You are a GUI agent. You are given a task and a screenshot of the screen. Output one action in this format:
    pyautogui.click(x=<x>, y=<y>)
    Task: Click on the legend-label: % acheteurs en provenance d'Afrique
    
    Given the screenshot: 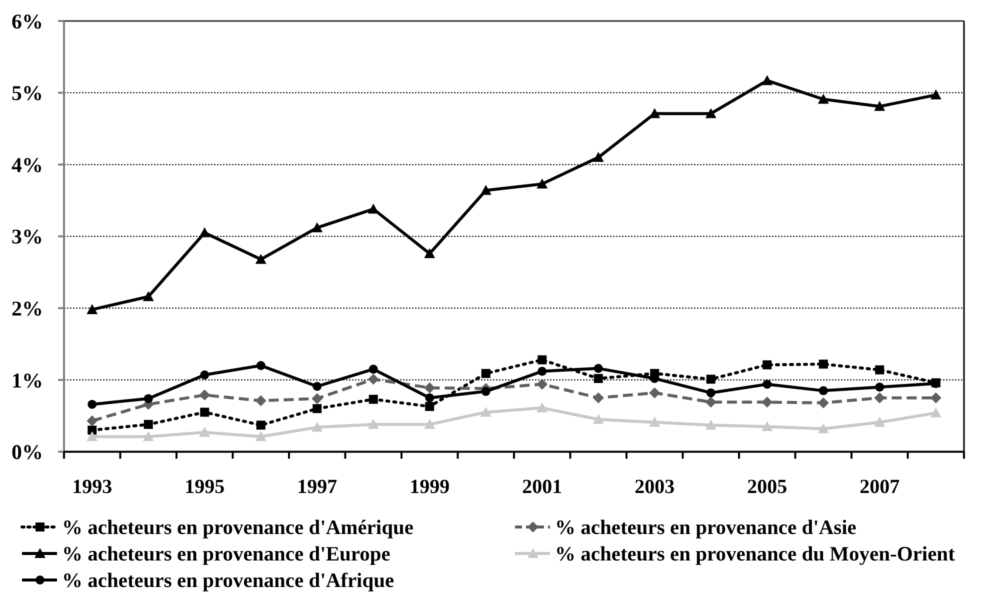 What is the action you would take?
    pyautogui.click(x=228, y=581)
    